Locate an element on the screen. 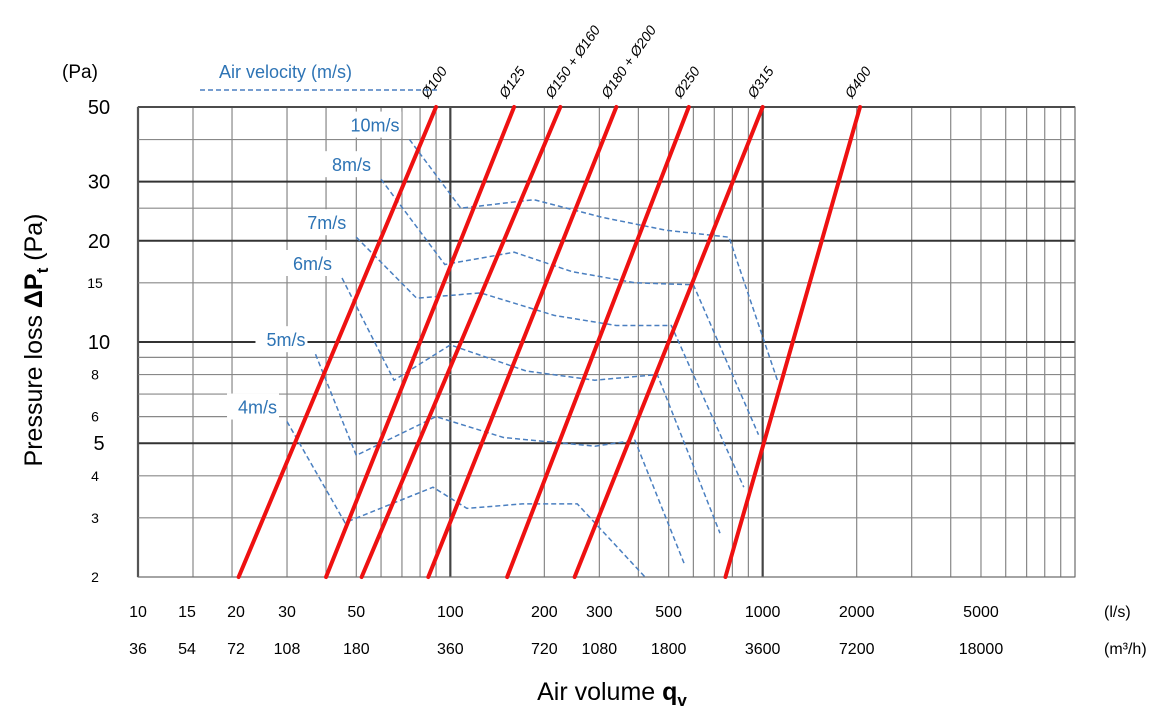 Image resolution: width=1173 pixels, height=711 pixels. y-axis-unit: (Pa) is located at coordinates (34, 237).